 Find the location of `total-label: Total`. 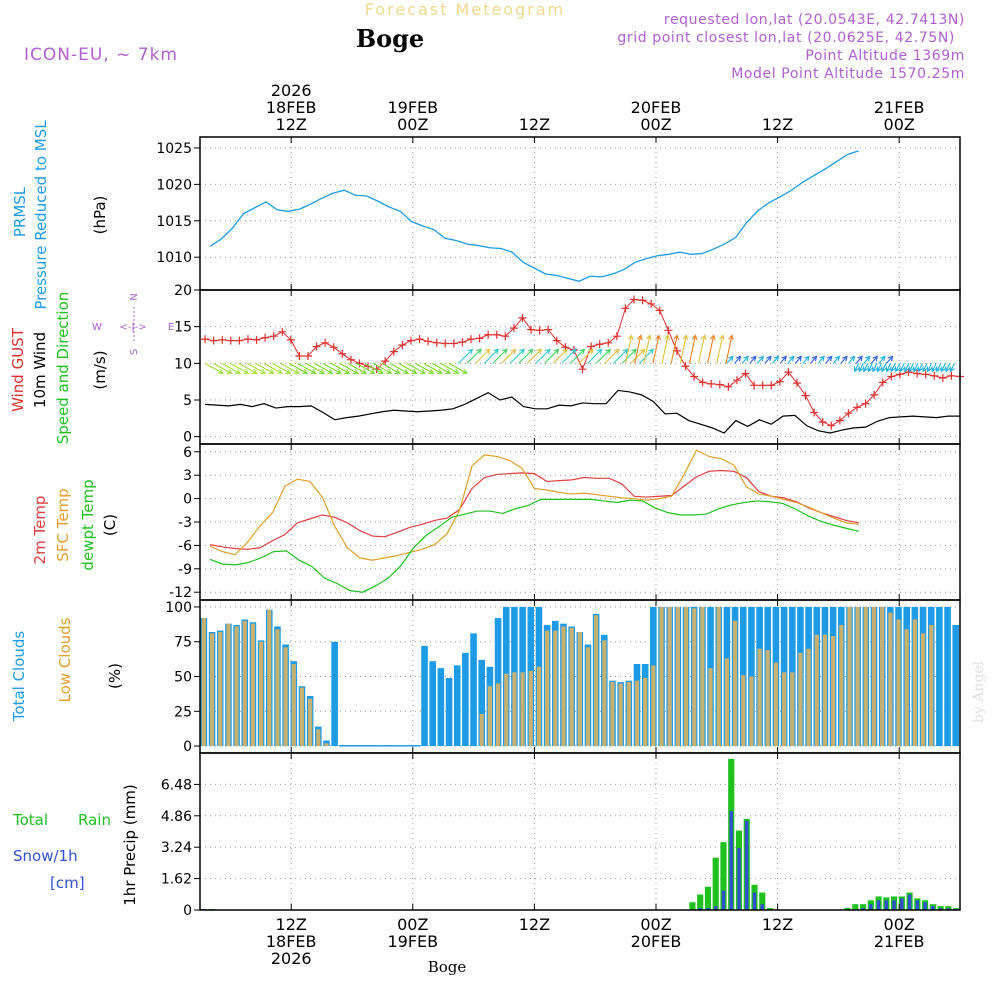

total-label: Total is located at coordinates (30, 820).